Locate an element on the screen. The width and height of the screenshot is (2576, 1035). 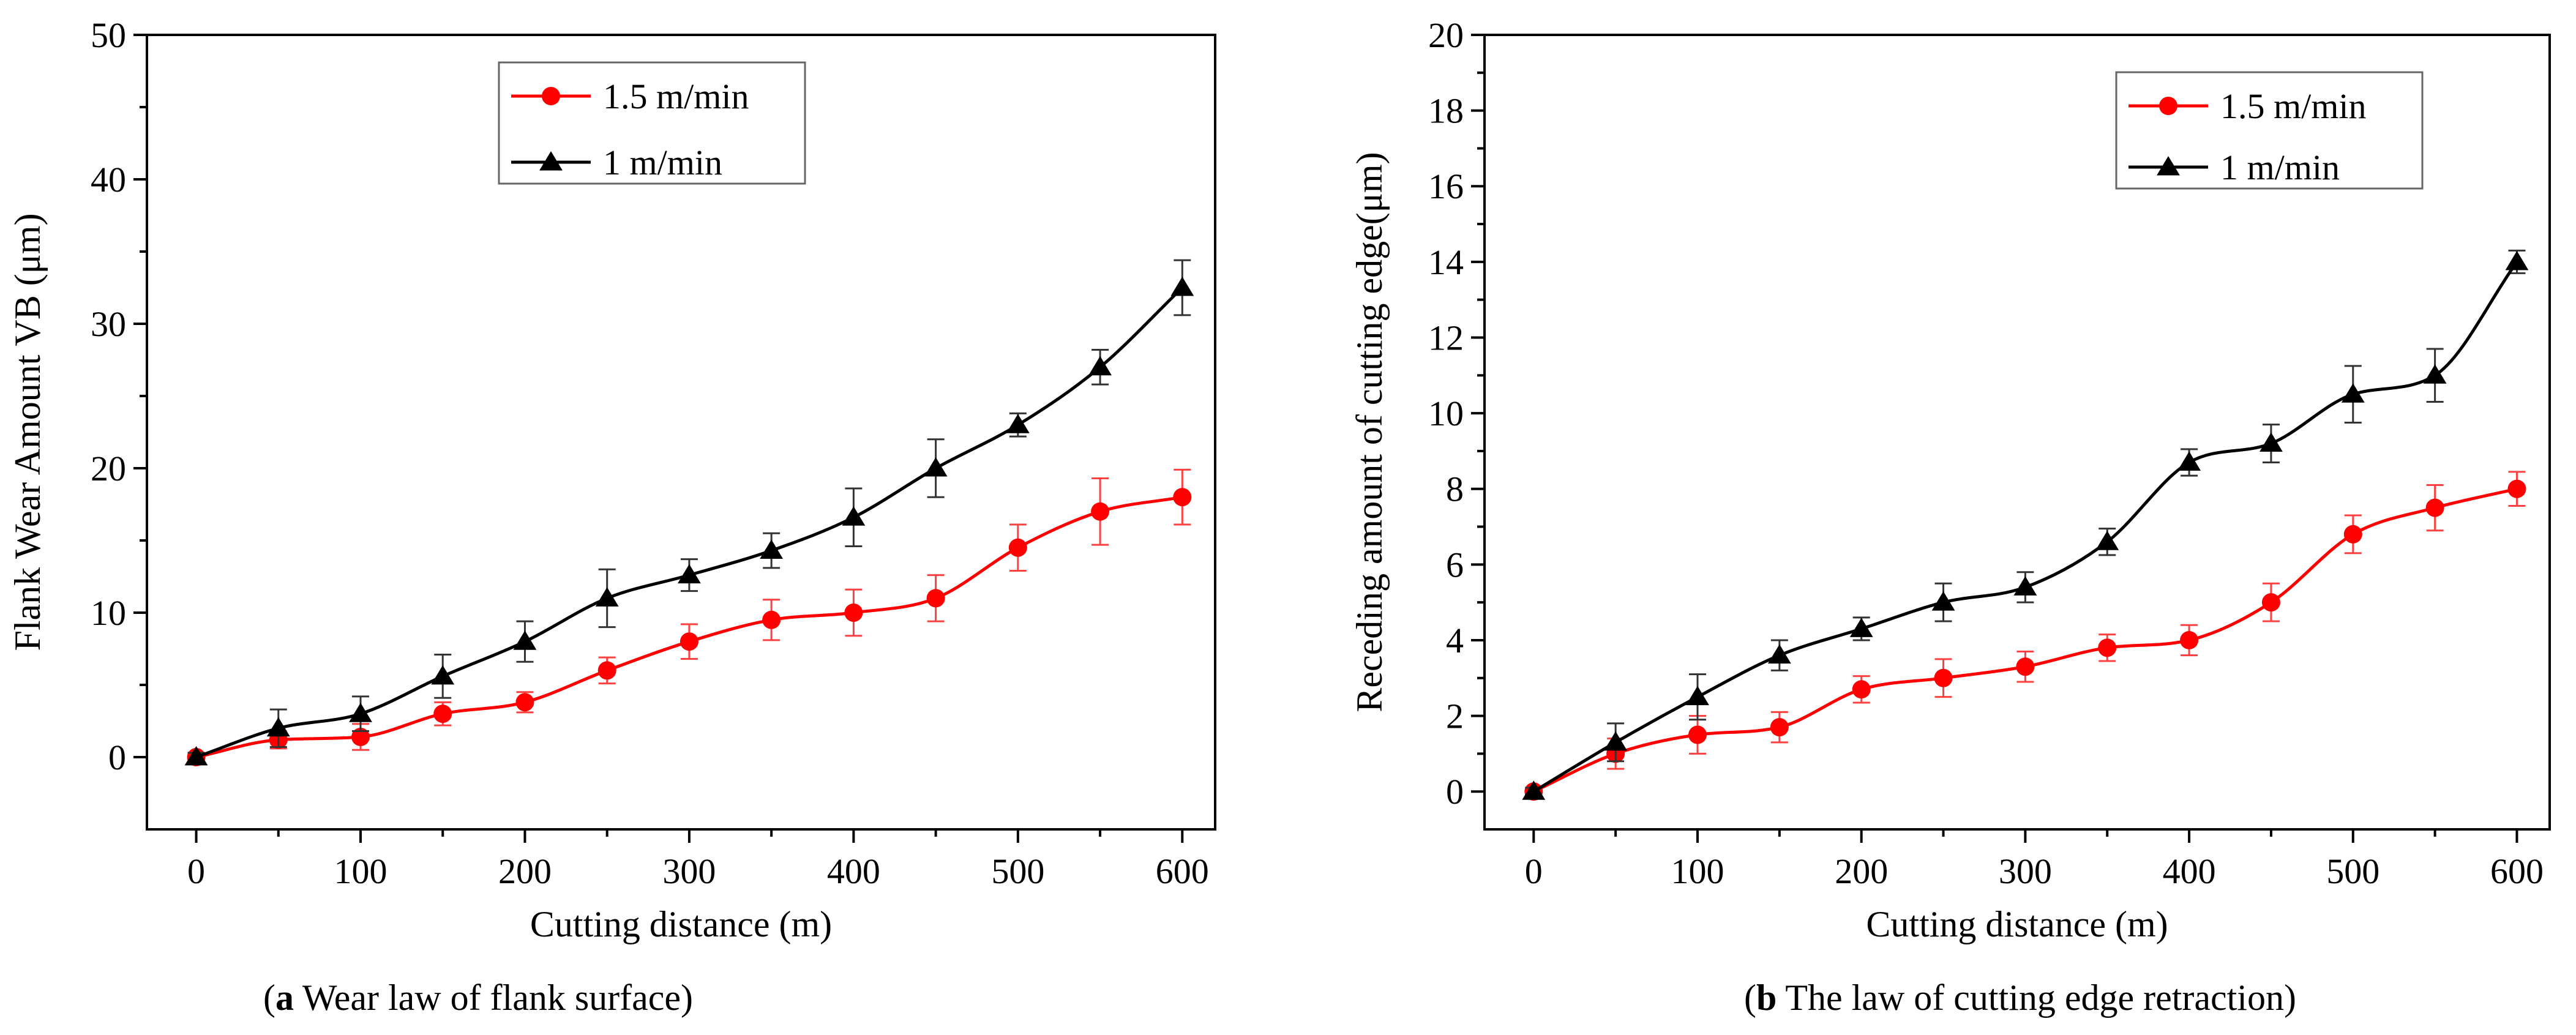
y-tick-label: 50 is located at coordinates (109, 35).